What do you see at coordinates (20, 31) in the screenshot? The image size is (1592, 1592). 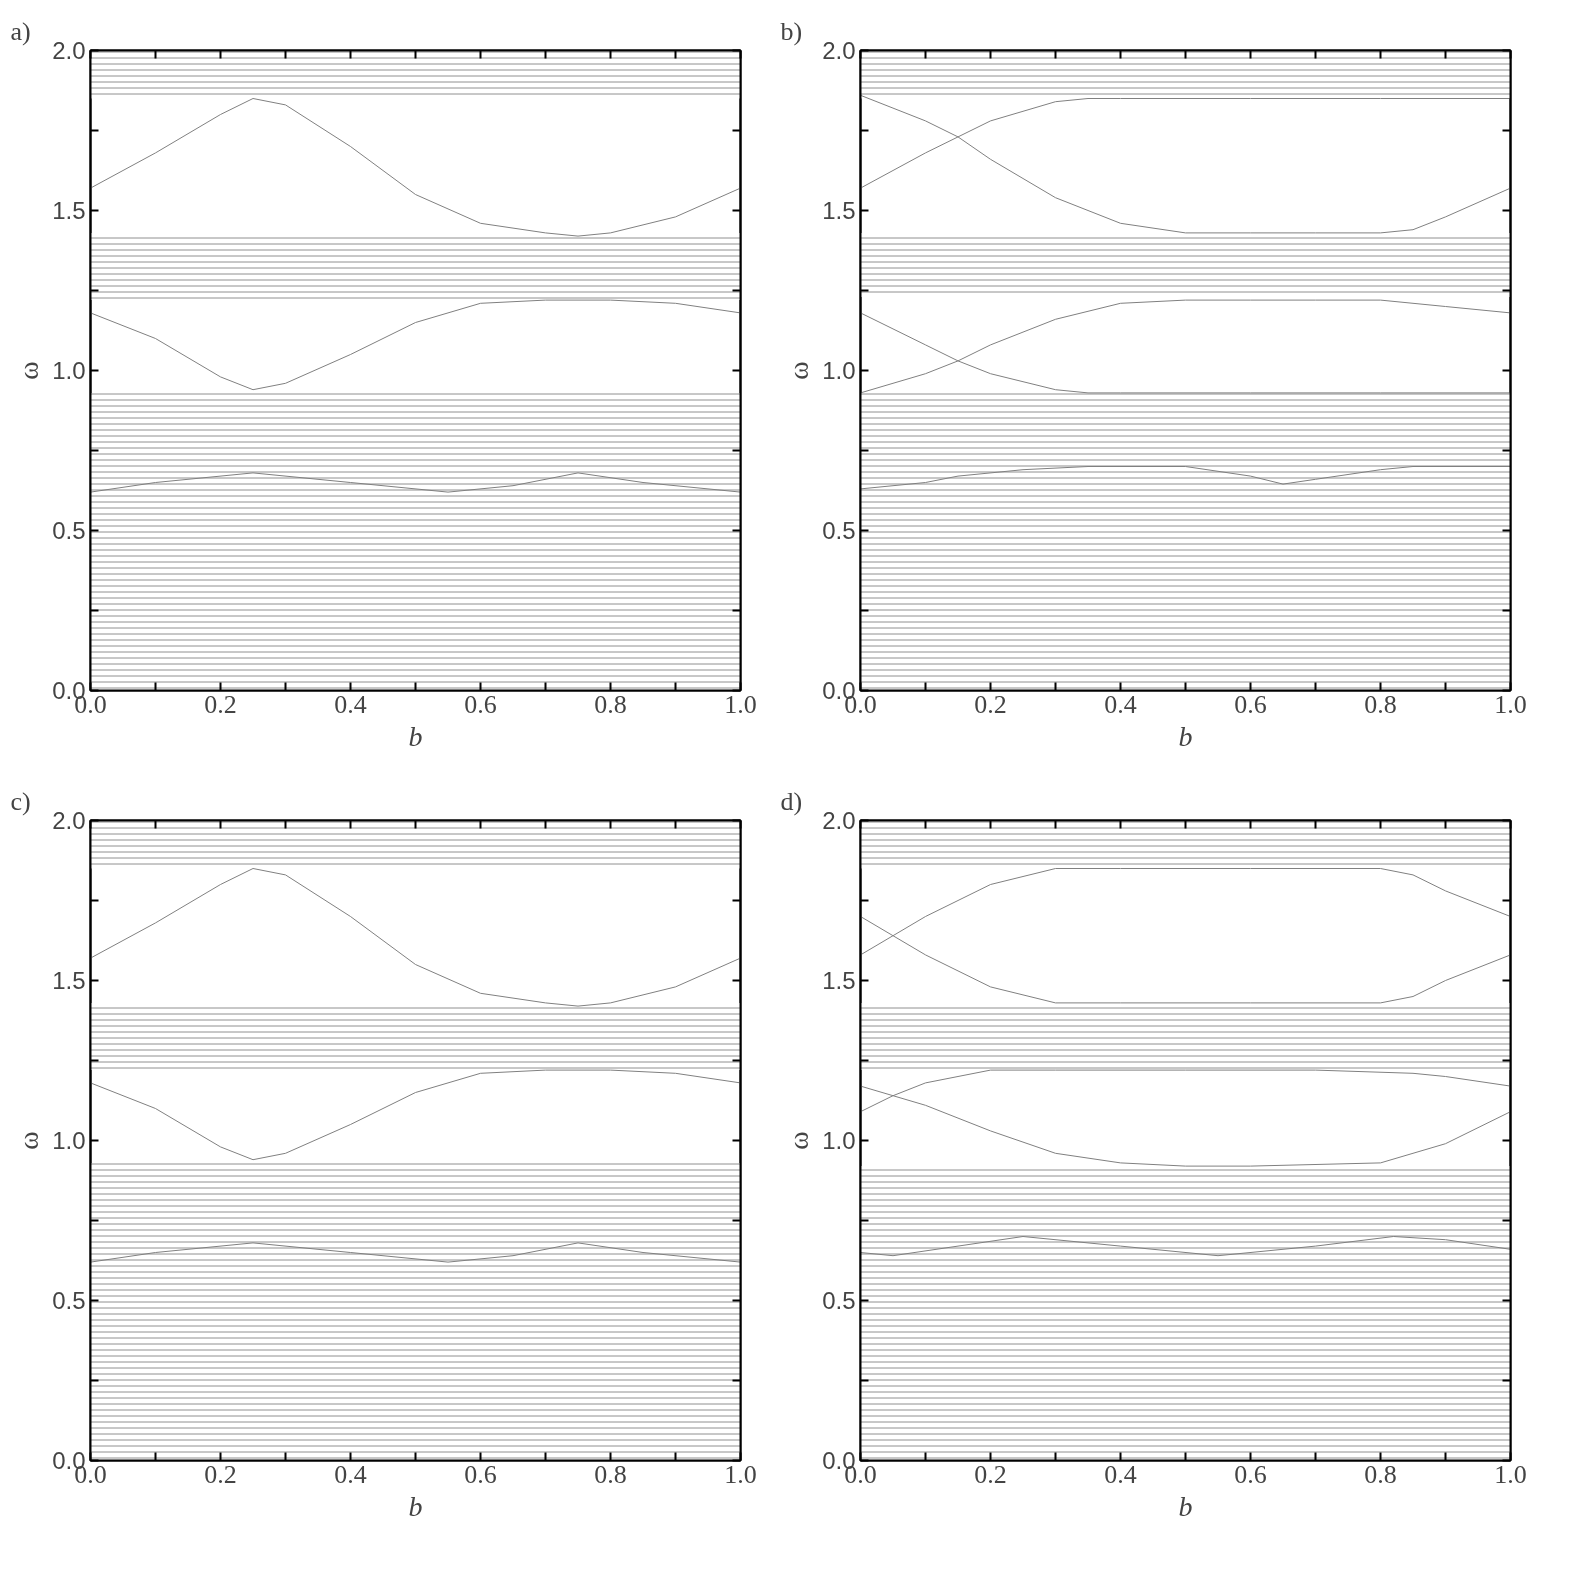 I see `chart-title: a)` at bounding box center [20, 31].